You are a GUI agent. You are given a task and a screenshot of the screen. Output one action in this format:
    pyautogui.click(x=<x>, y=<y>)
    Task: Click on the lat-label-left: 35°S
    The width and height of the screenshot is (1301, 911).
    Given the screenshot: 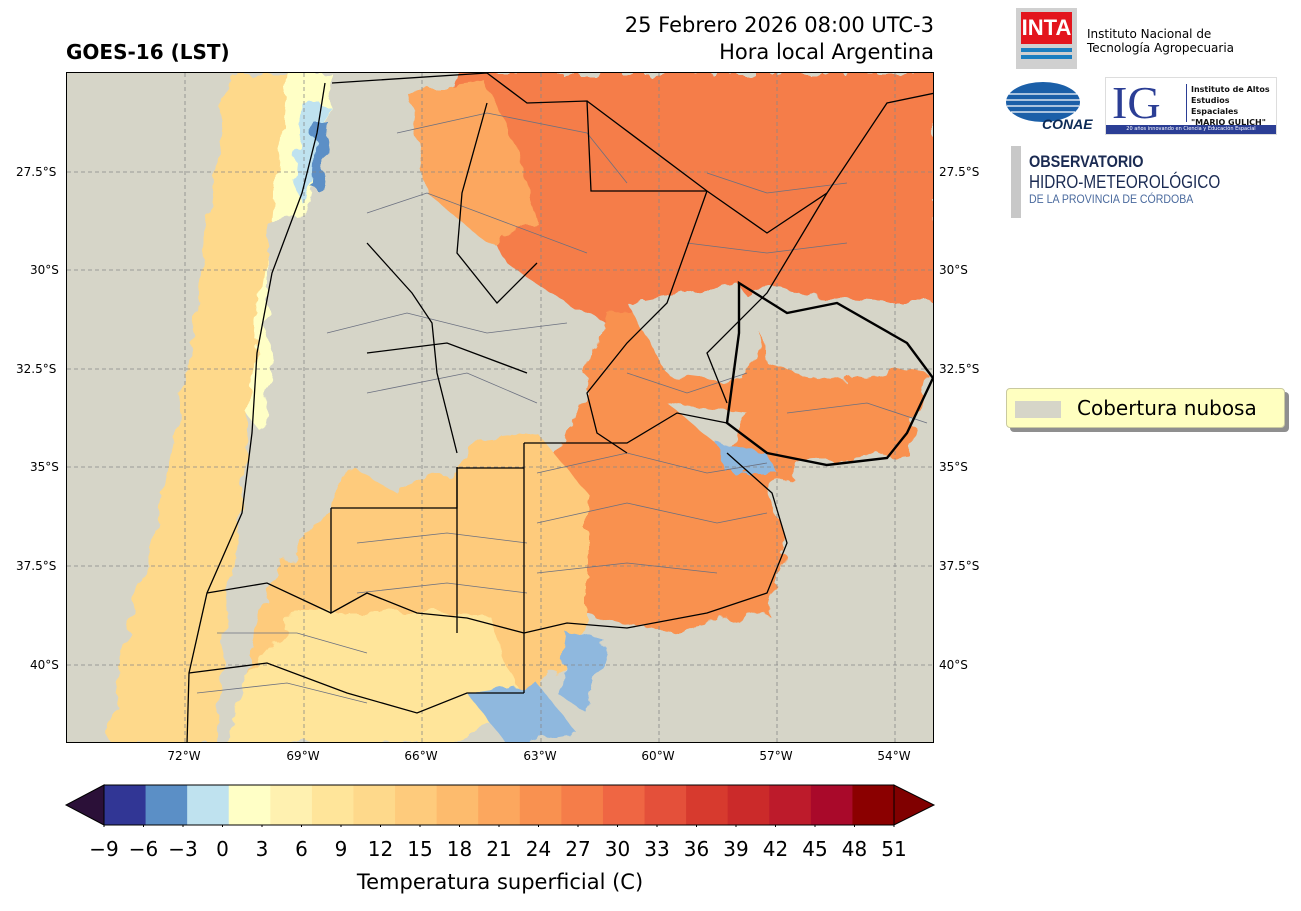 What is the action you would take?
    pyautogui.click(x=44, y=467)
    